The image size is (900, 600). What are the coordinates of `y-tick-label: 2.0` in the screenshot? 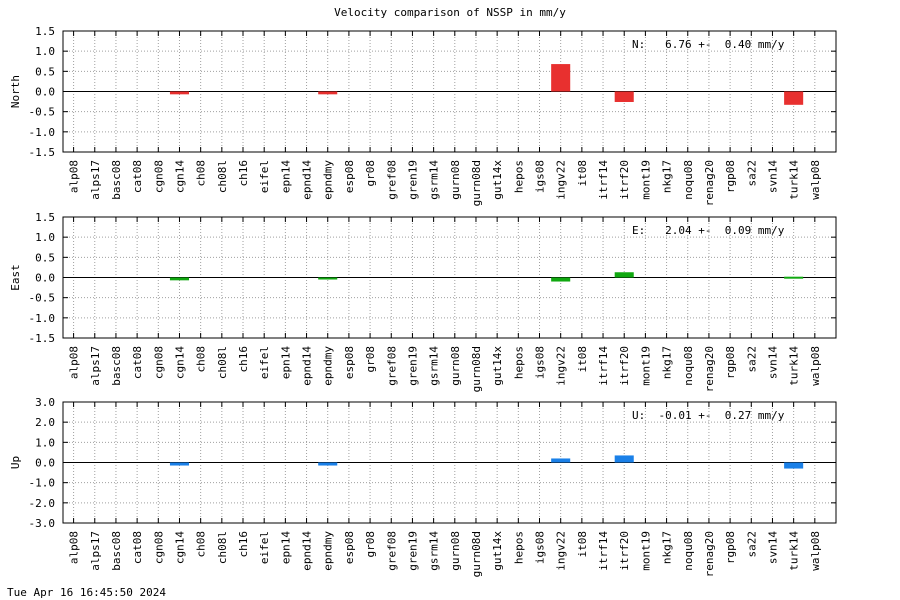 It's located at (45, 422).